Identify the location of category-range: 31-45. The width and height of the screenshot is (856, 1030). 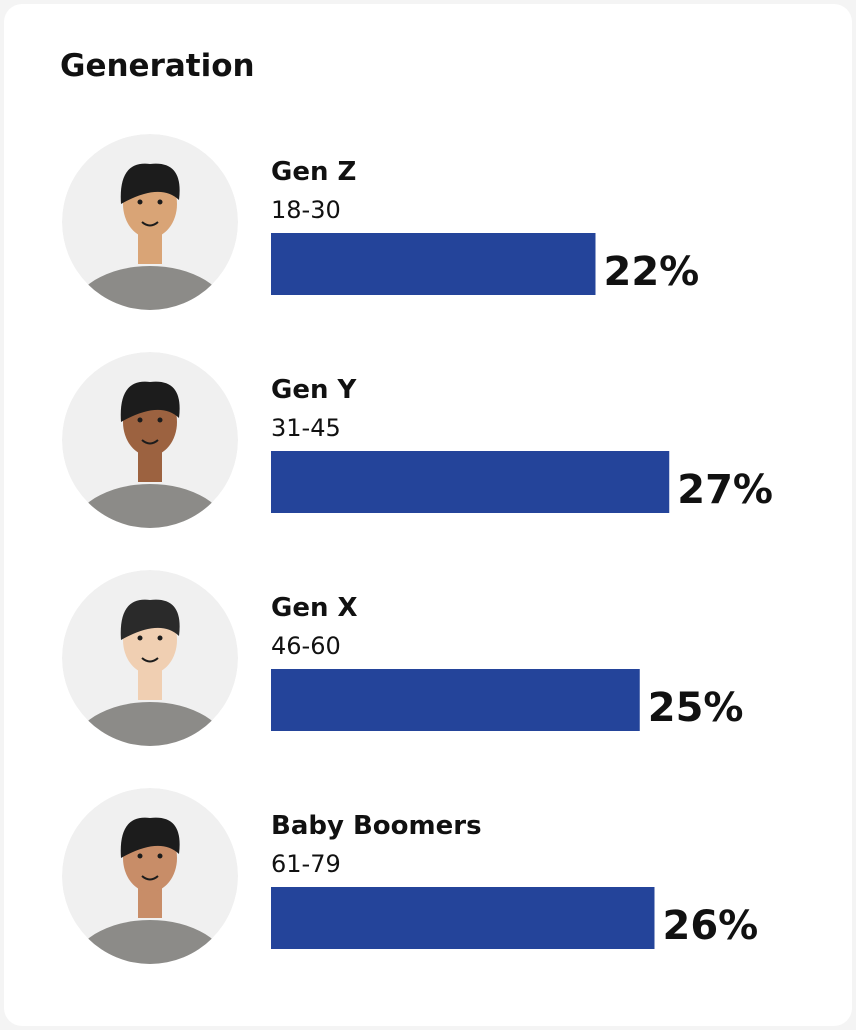
(306, 428).